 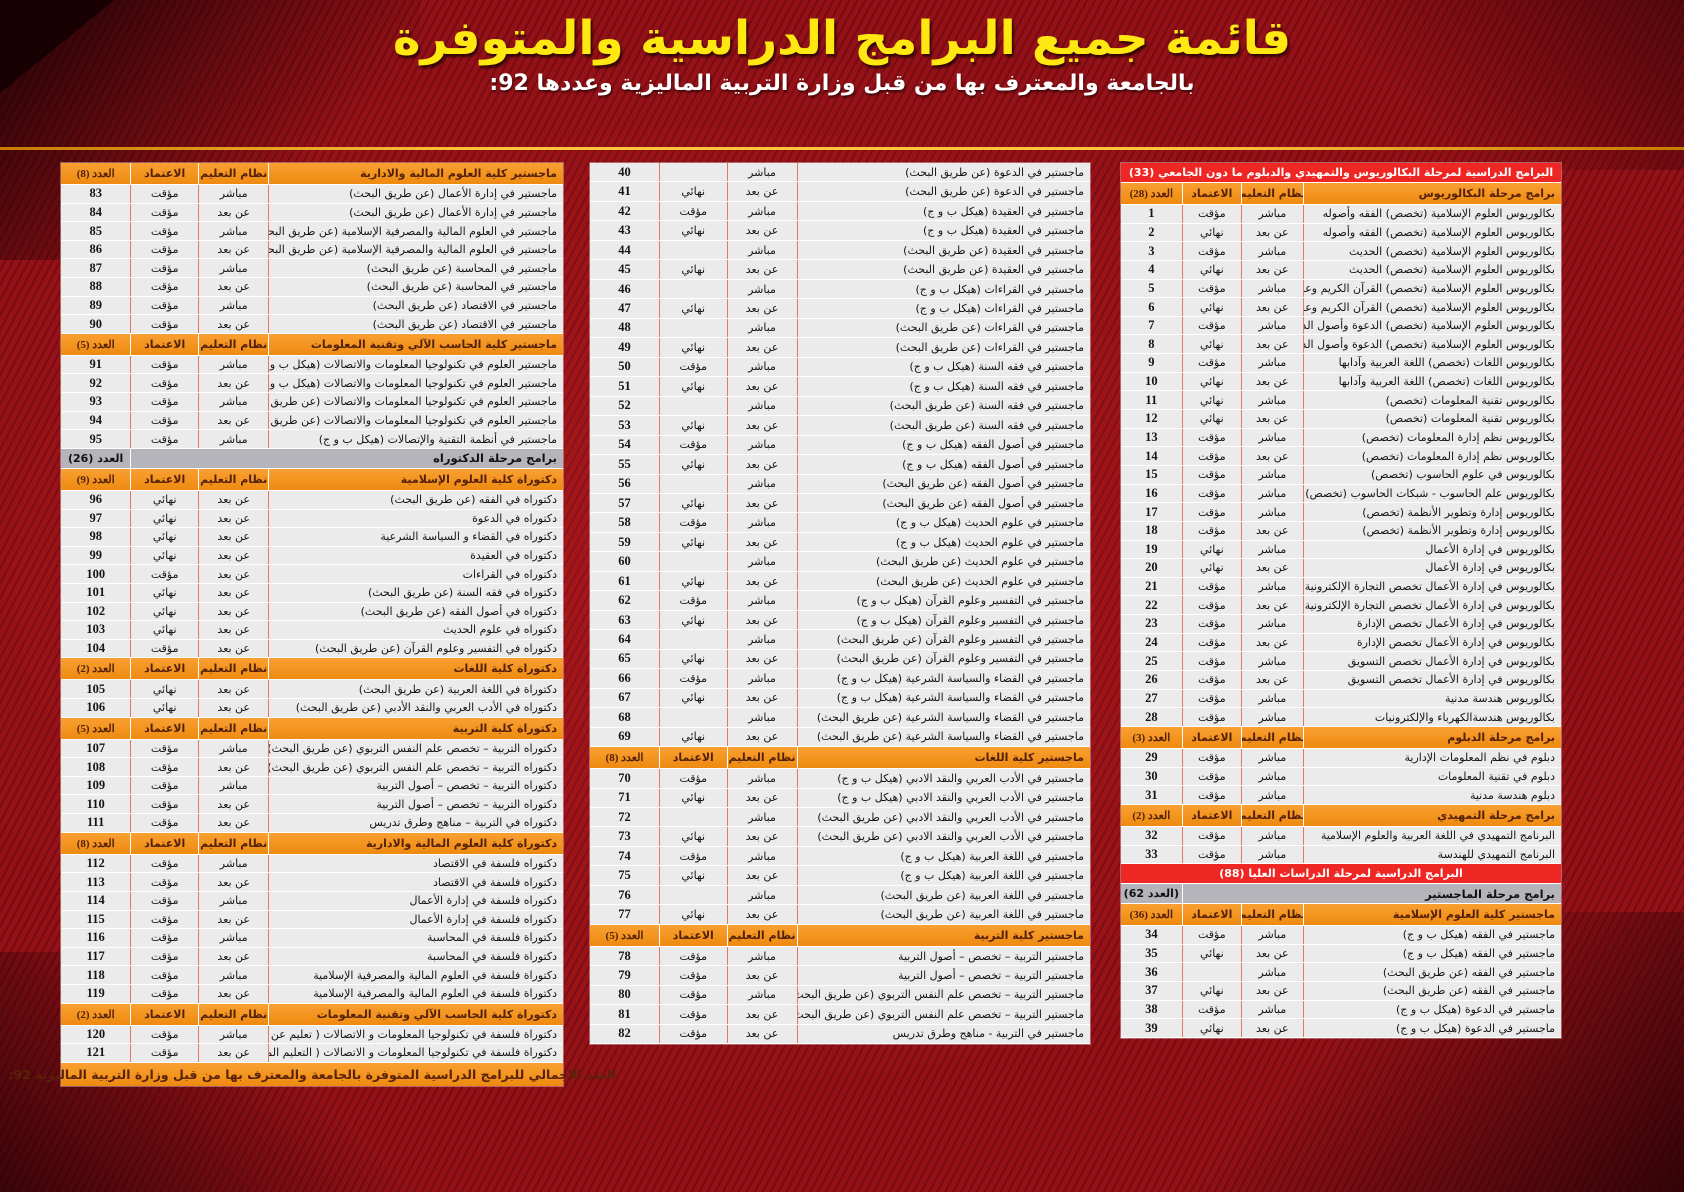 I want to click on program-number-cell: 45, so click(x=625, y=269).